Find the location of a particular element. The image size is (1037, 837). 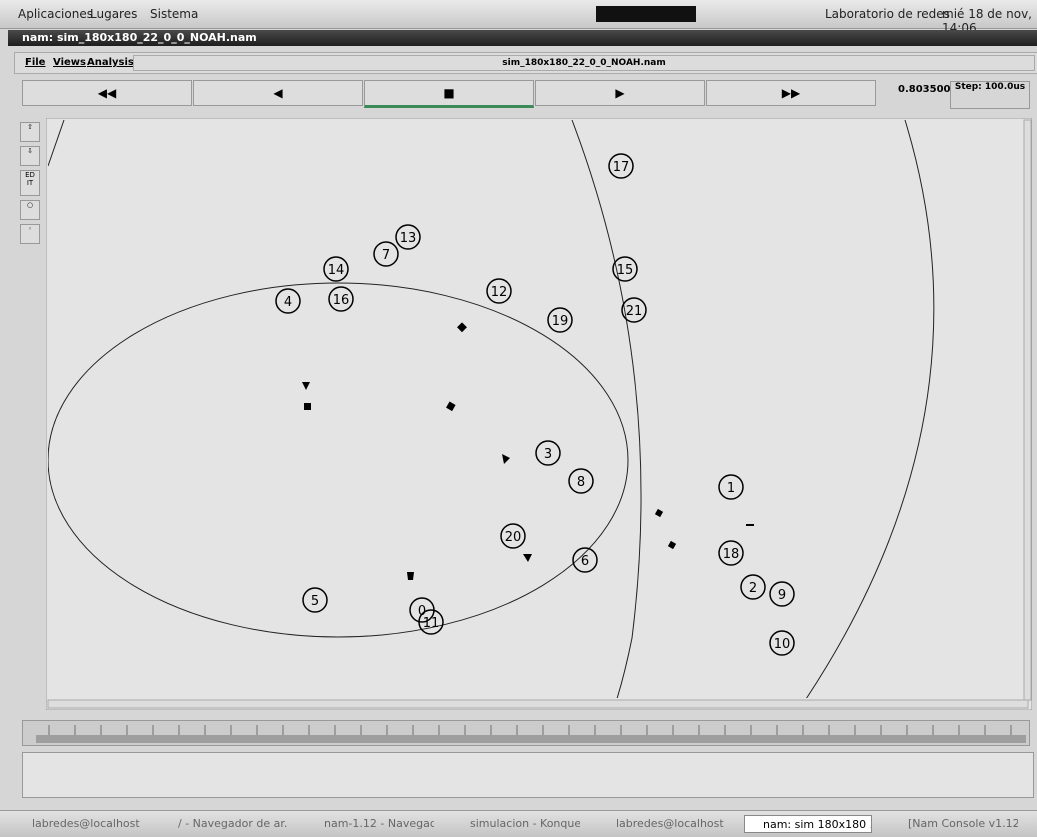

step: Step: 100.0us is located at coordinates (990, 95).